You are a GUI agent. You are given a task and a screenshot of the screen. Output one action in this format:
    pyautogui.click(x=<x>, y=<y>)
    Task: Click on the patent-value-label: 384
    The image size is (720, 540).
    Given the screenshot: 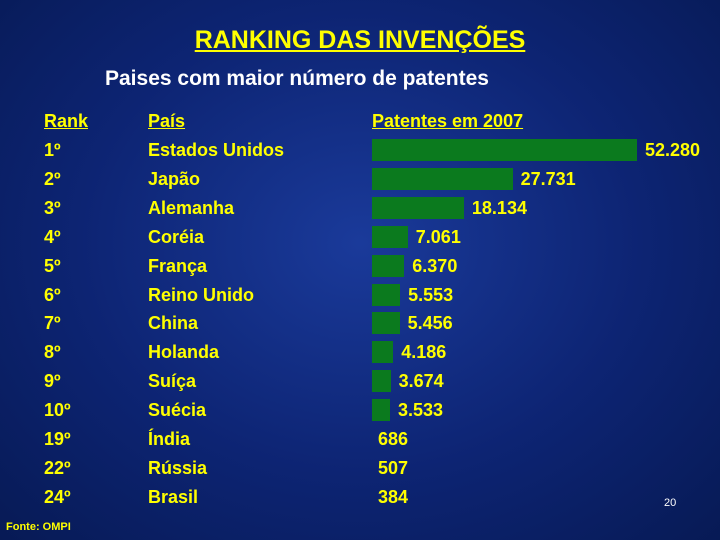 What is the action you would take?
    pyautogui.click(x=393, y=496)
    